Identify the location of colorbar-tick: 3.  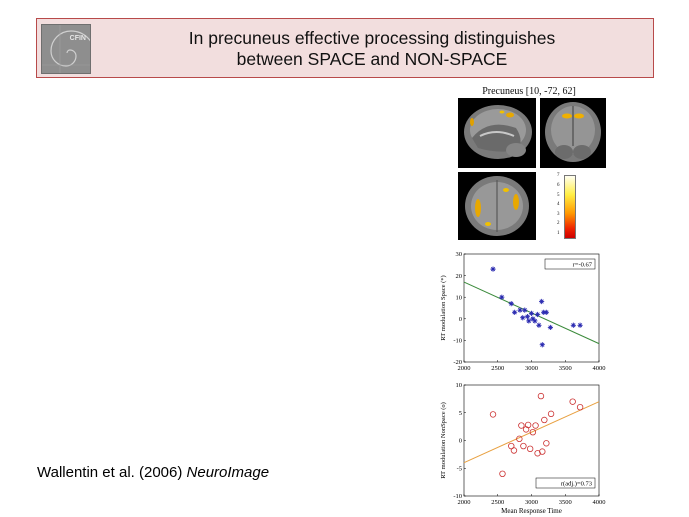
(558, 214).